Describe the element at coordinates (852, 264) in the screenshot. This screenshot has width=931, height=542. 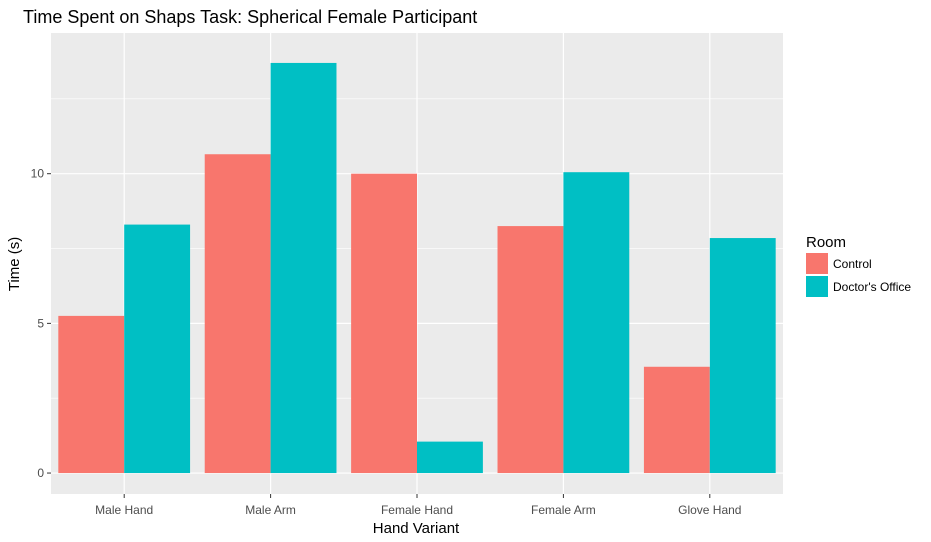
I see `legend-label: Control` at that location.